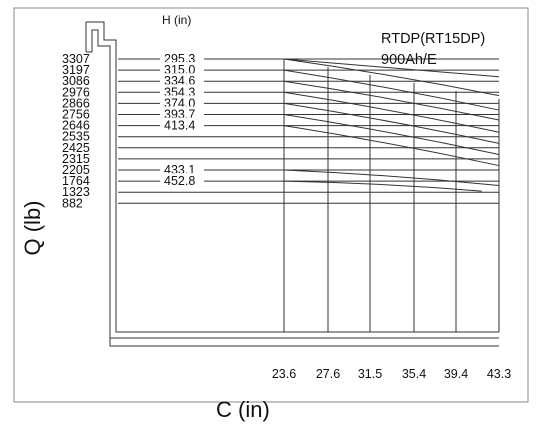 The width and height of the screenshot is (542, 427). What do you see at coordinates (456, 374) in the screenshot?
I see `x-tick-label: 39.4` at bounding box center [456, 374].